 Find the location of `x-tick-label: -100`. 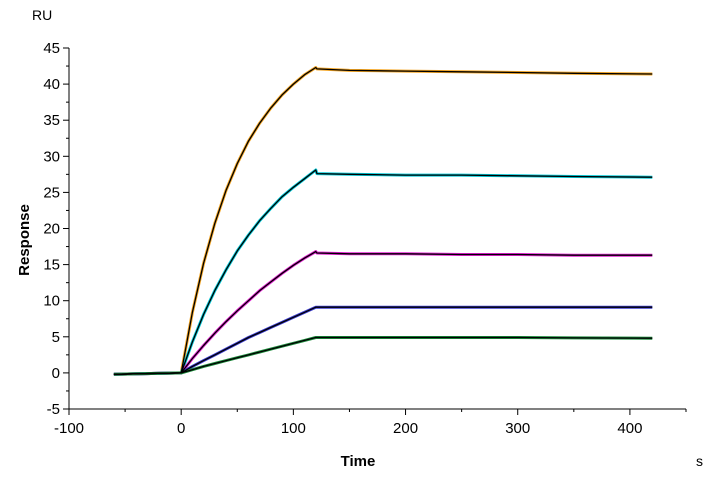

x-tick-label: -100 is located at coordinates (69, 428).